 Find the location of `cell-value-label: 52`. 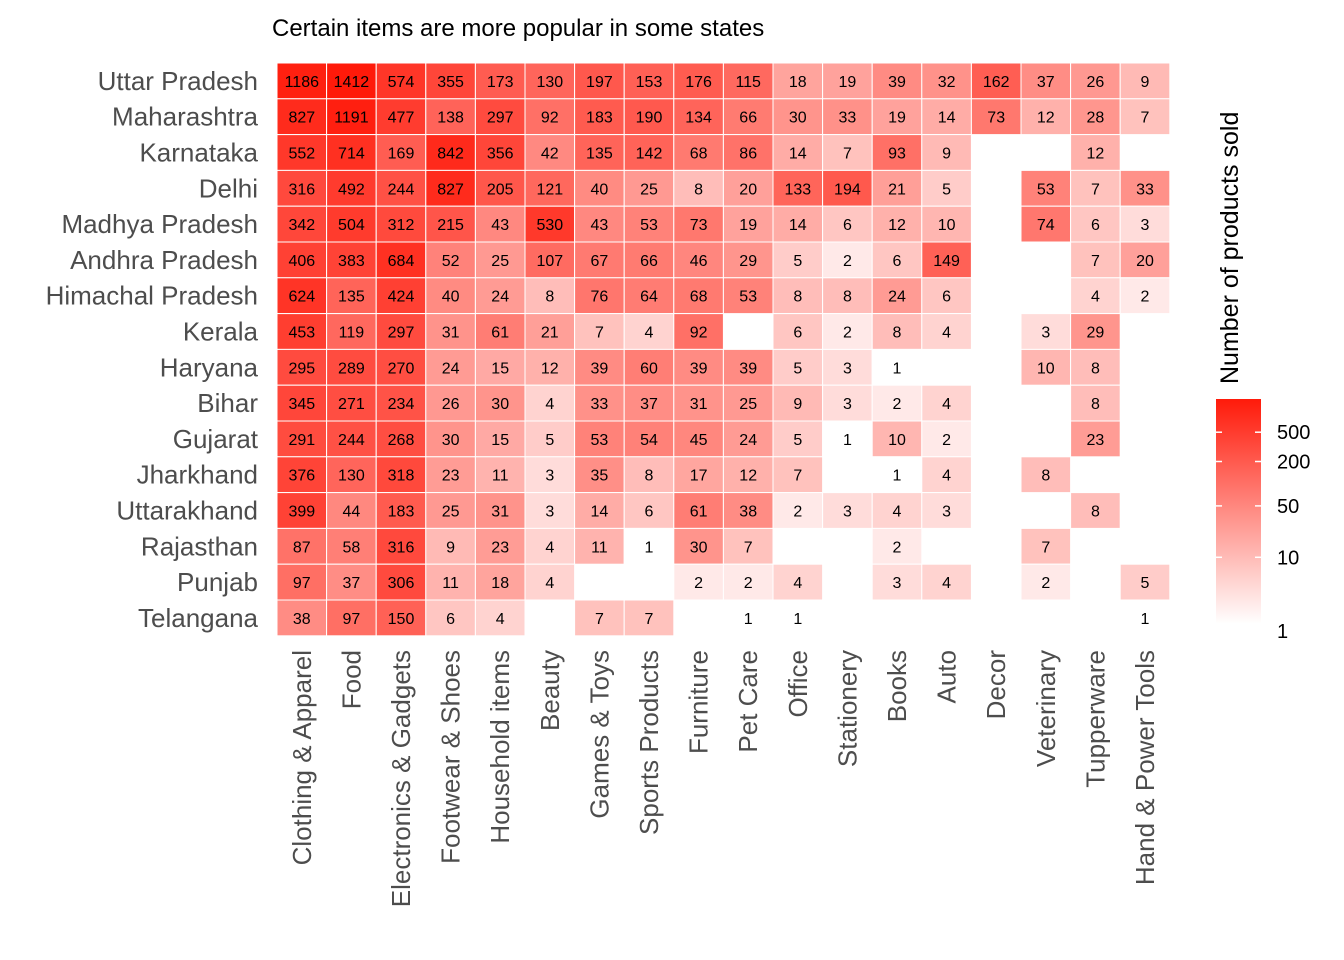

cell-value-label: 52 is located at coordinates (451, 261).